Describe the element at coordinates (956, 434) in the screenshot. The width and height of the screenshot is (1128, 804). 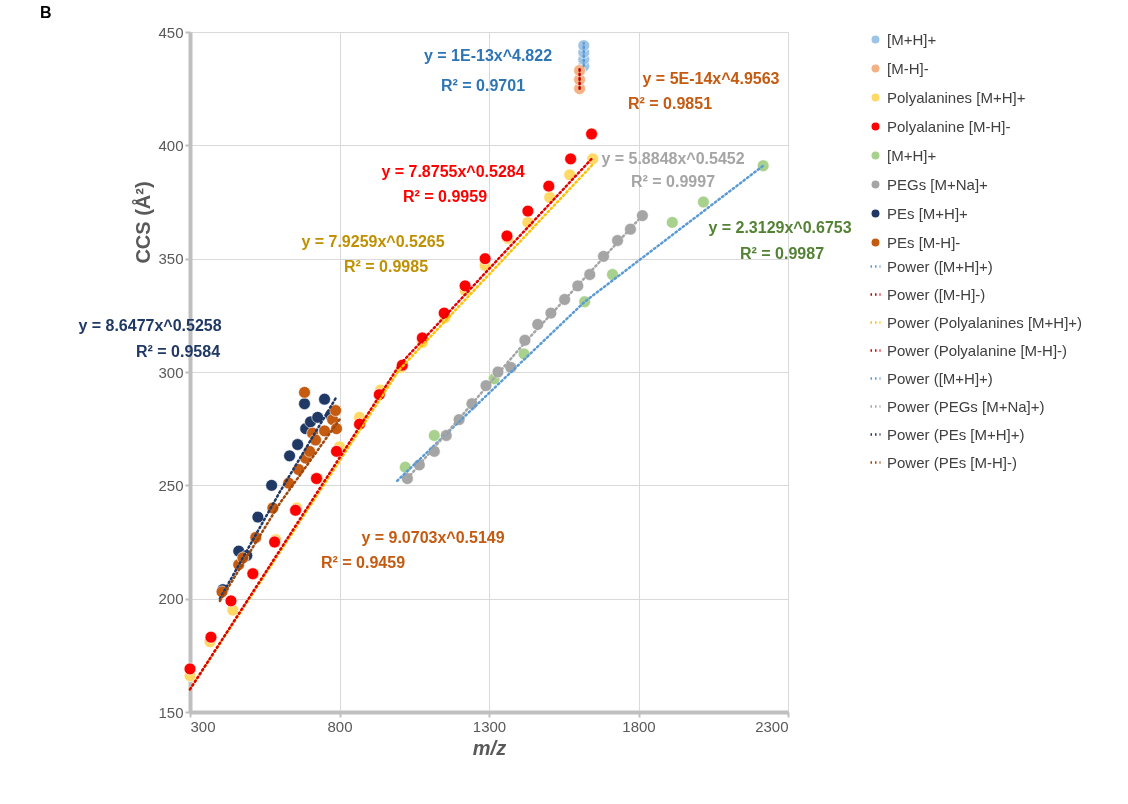
I see `legend-label: Power (PEs [M+H]+)` at that location.